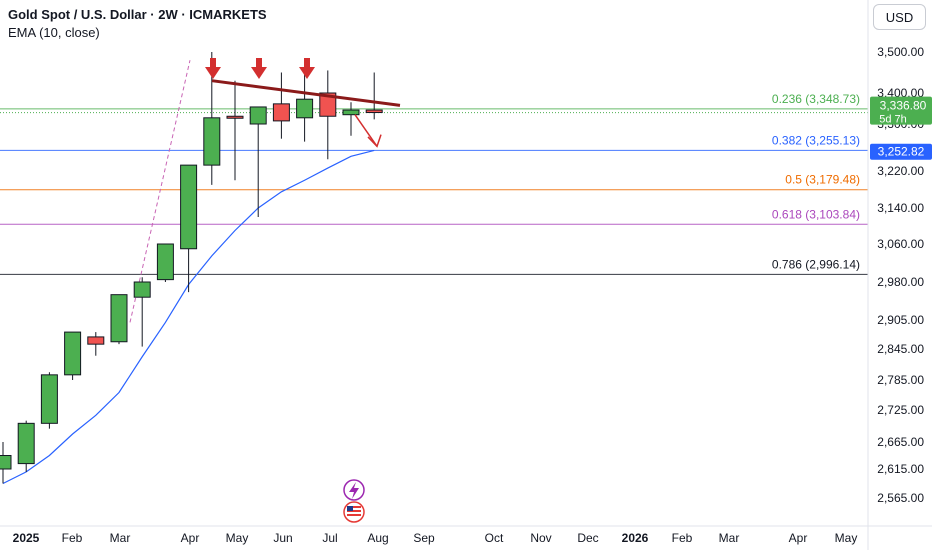  Describe the element at coordinates (900, 320) in the screenshot. I see `price-tick-label: 2,905.00` at that location.